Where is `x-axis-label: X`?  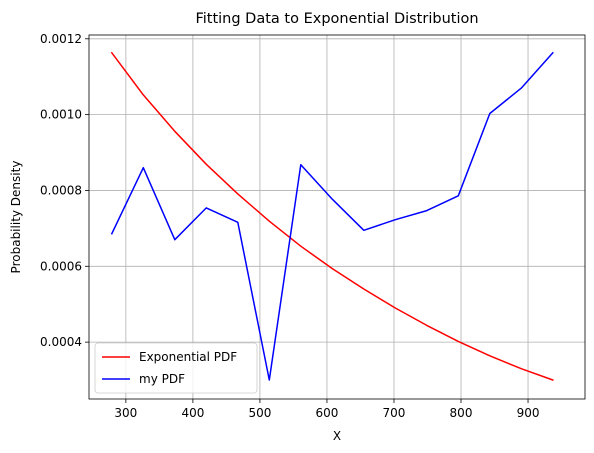
x-axis-label: X is located at coordinates (337, 436).